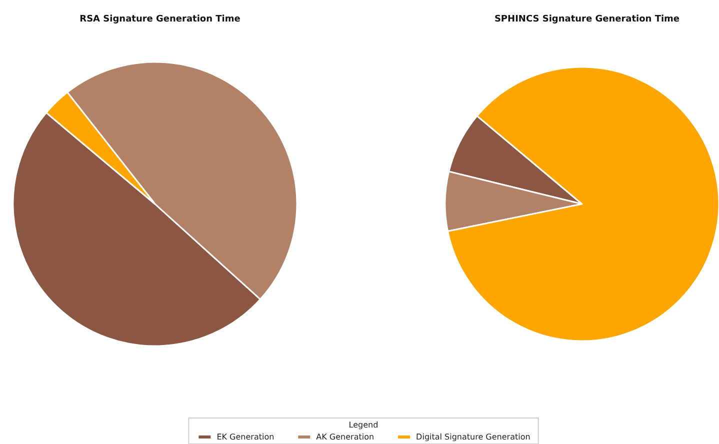 The height and width of the screenshot is (444, 719). I want to click on legend-label: EK Generation, so click(245, 437).